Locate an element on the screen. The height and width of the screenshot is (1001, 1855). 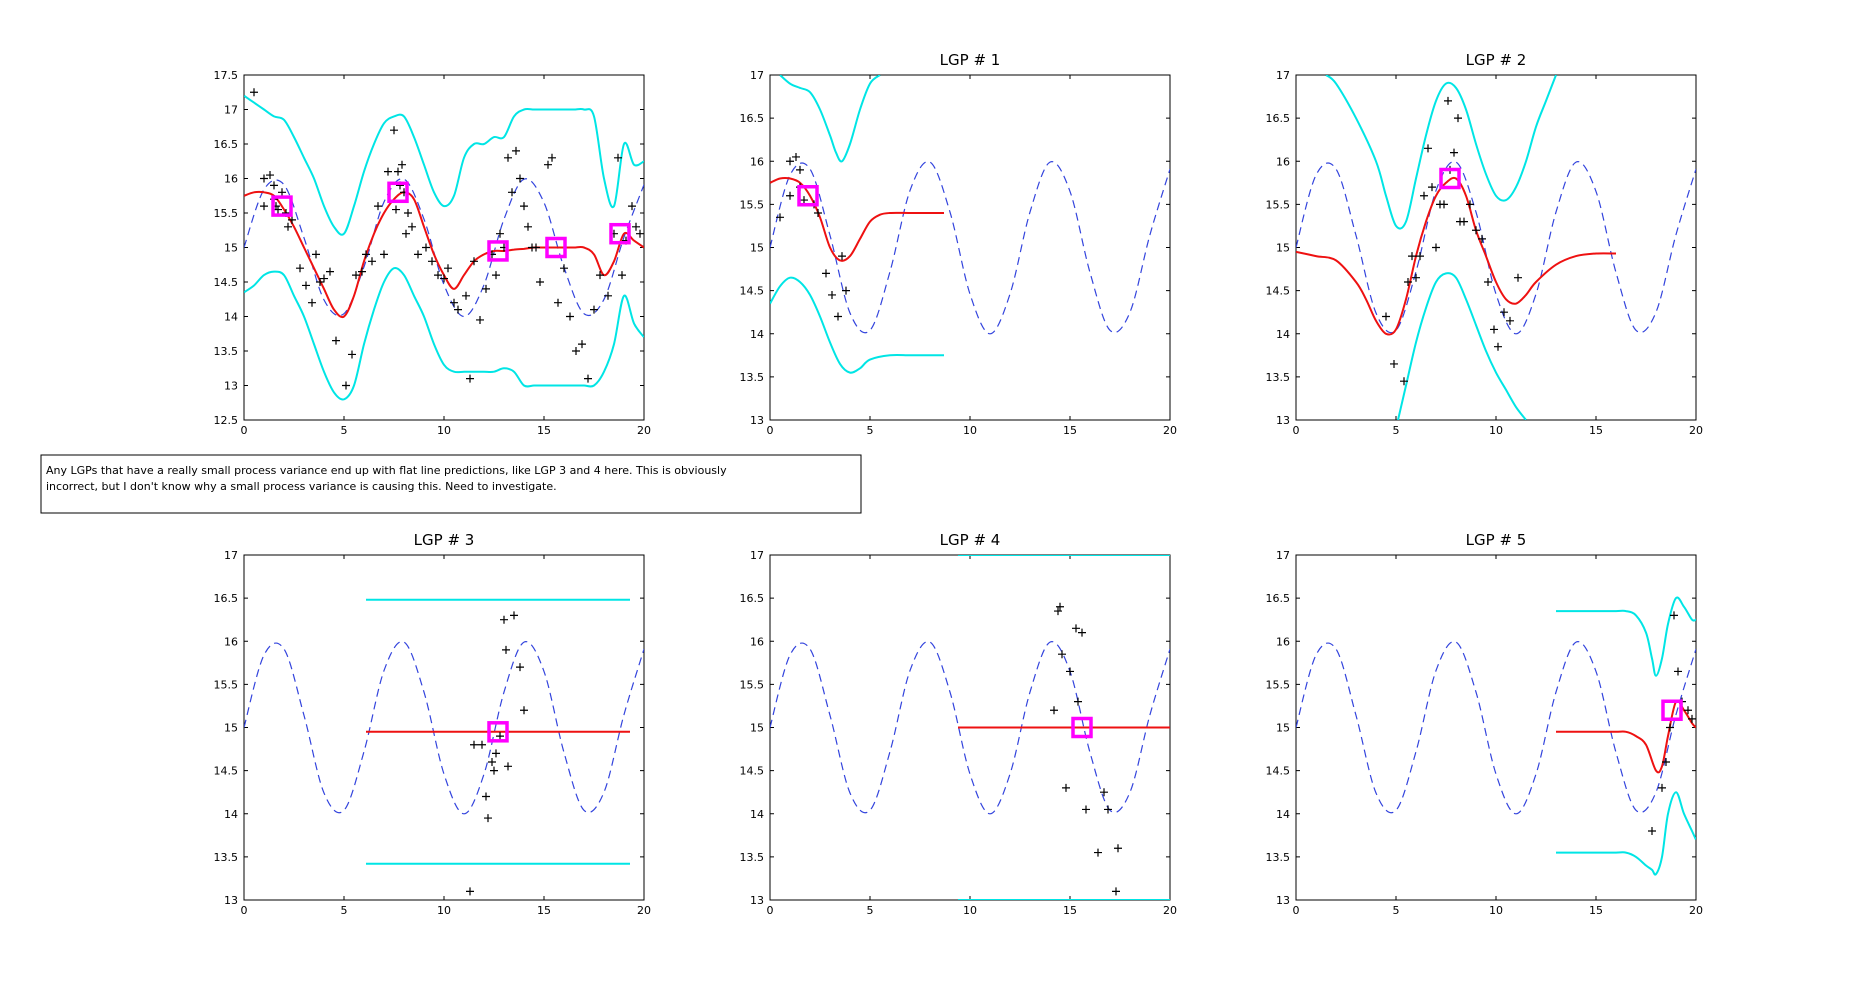
y-tick-label: 12.5 is located at coordinates (226, 420).